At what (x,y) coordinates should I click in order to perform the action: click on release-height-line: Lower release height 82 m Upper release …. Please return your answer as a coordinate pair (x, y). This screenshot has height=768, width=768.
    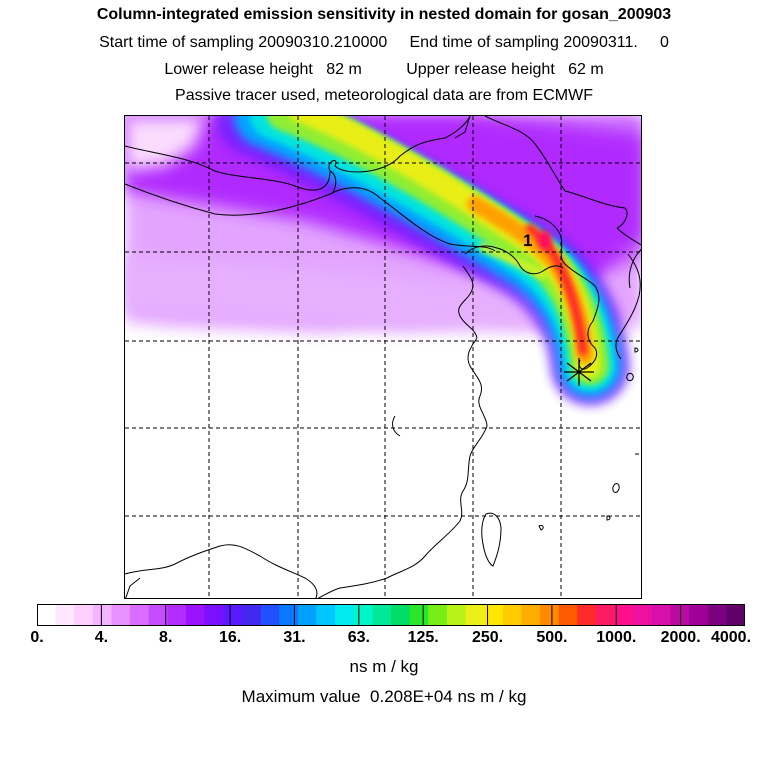
    Looking at the image, I should click on (384, 69).